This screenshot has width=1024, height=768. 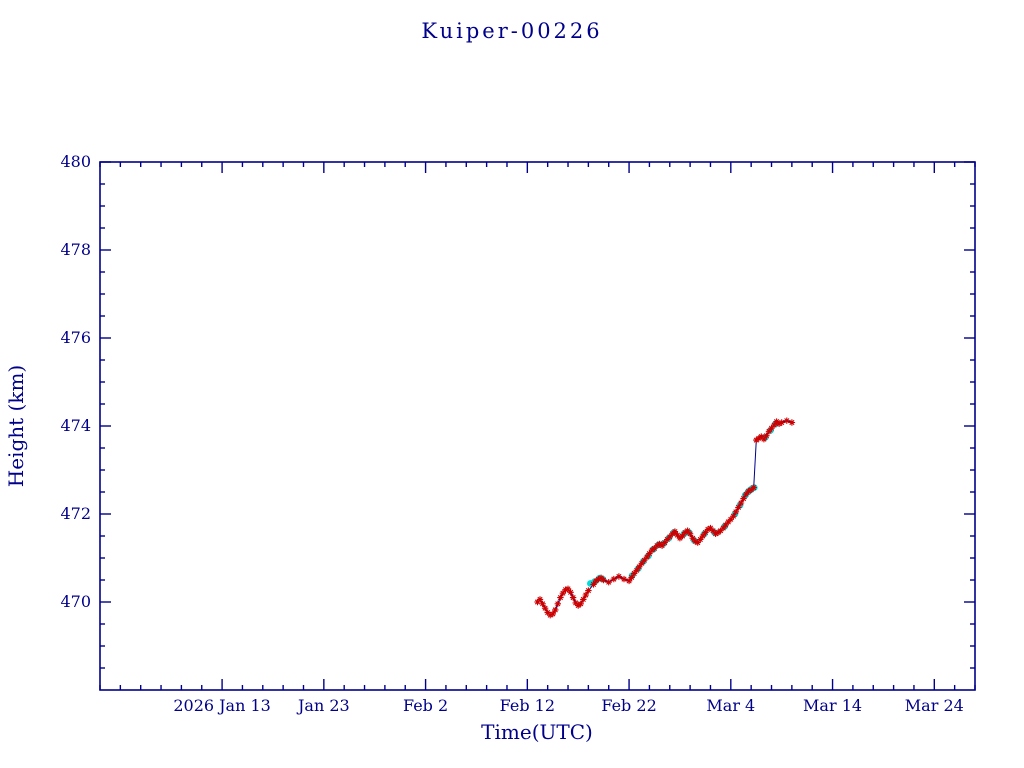 What do you see at coordinates (683, 503) in the screenshot?
I see `series-tracked-height` at bounding box center [683, 503].